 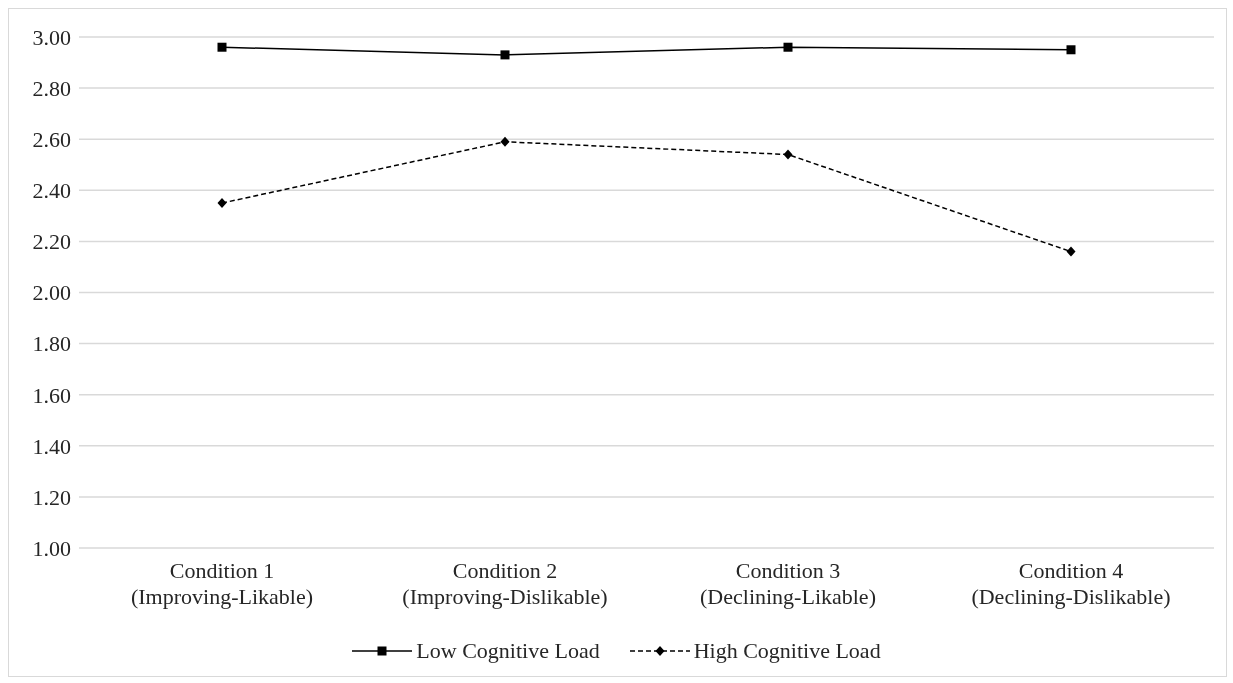 I want to click on legend-label: Low Cognitive Load, so click(x=508, y=651).